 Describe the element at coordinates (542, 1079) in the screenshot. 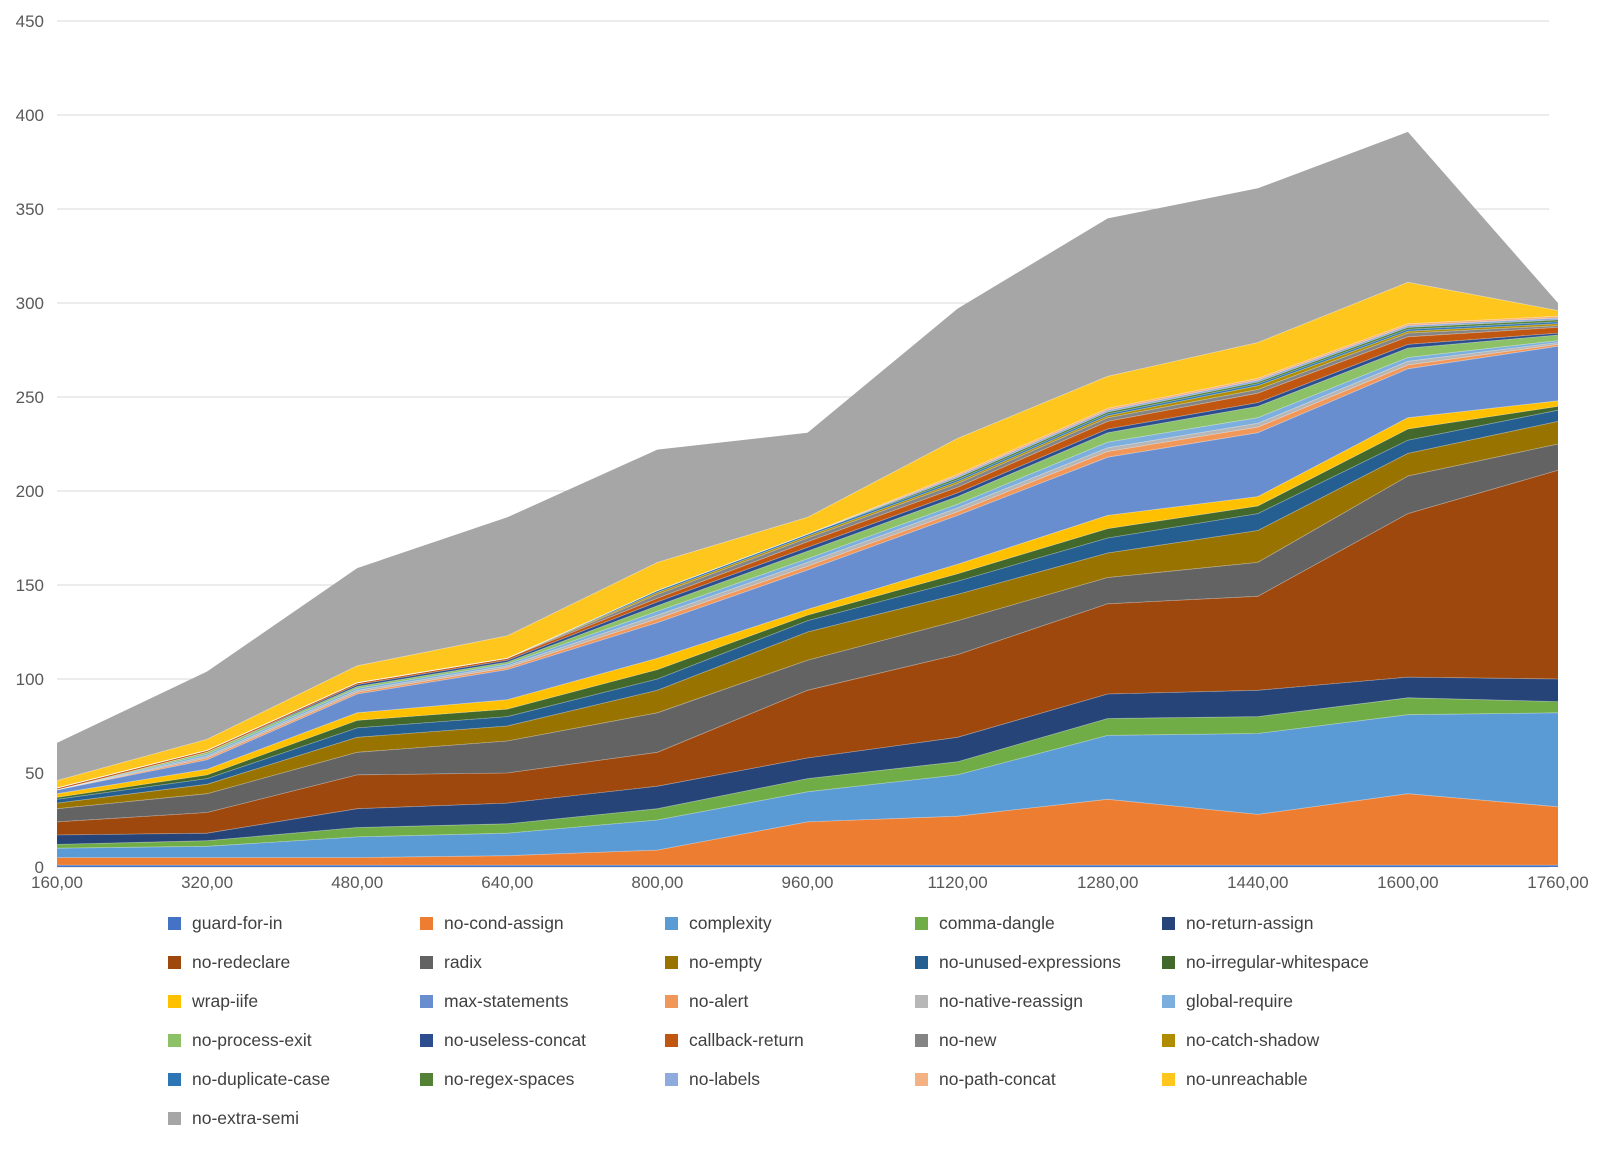

I see `legend-item-no-regex-spaces: no-regex-spaces` at that location.